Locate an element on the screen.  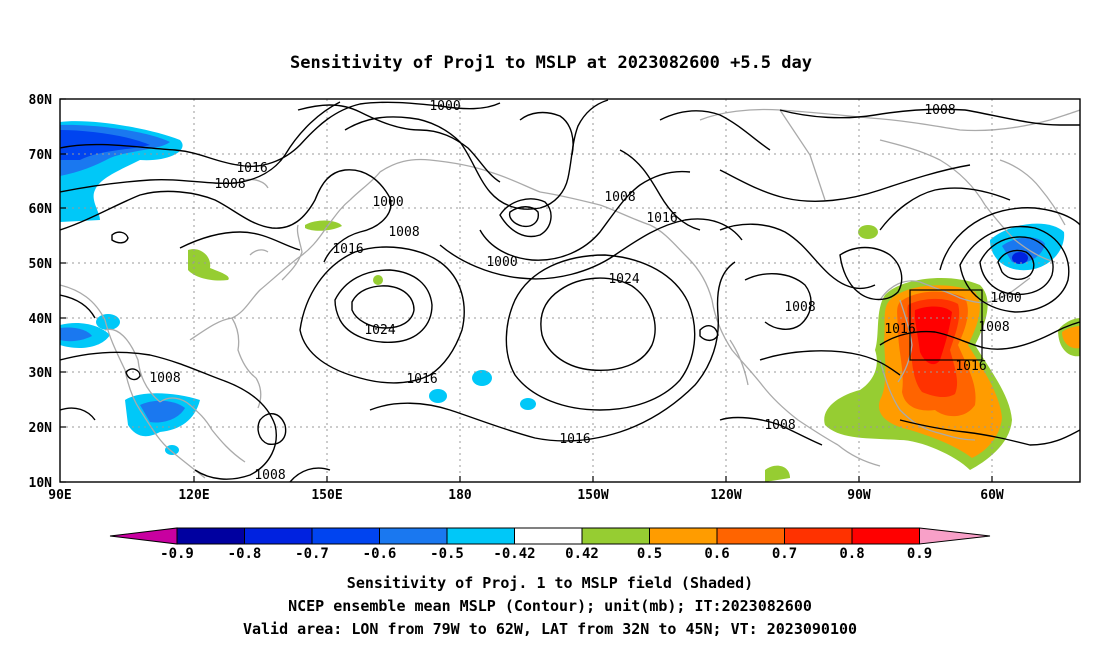
colorbar-tick-label: -0.7 is located at coordinates (312, 554).